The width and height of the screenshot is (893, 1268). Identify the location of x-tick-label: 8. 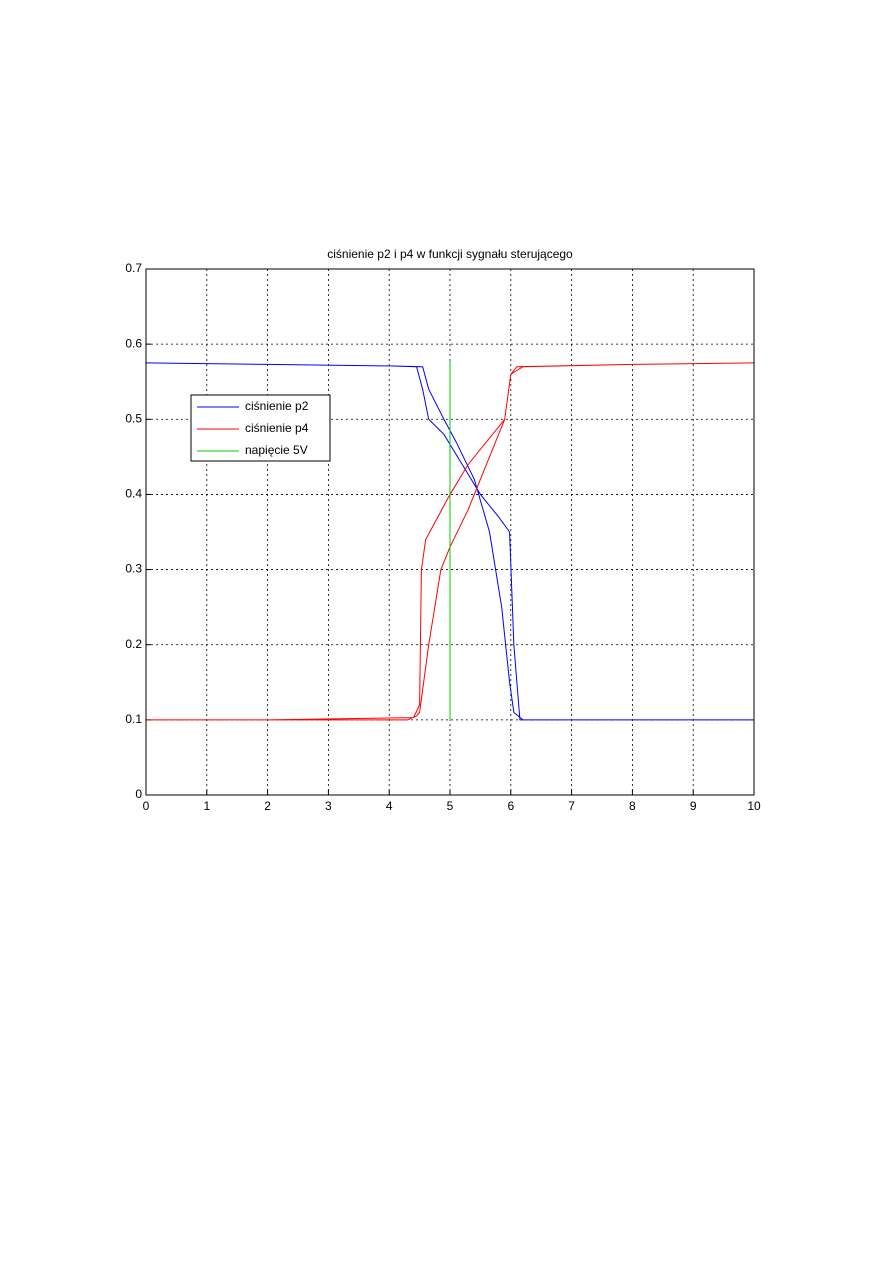
(632, 806).